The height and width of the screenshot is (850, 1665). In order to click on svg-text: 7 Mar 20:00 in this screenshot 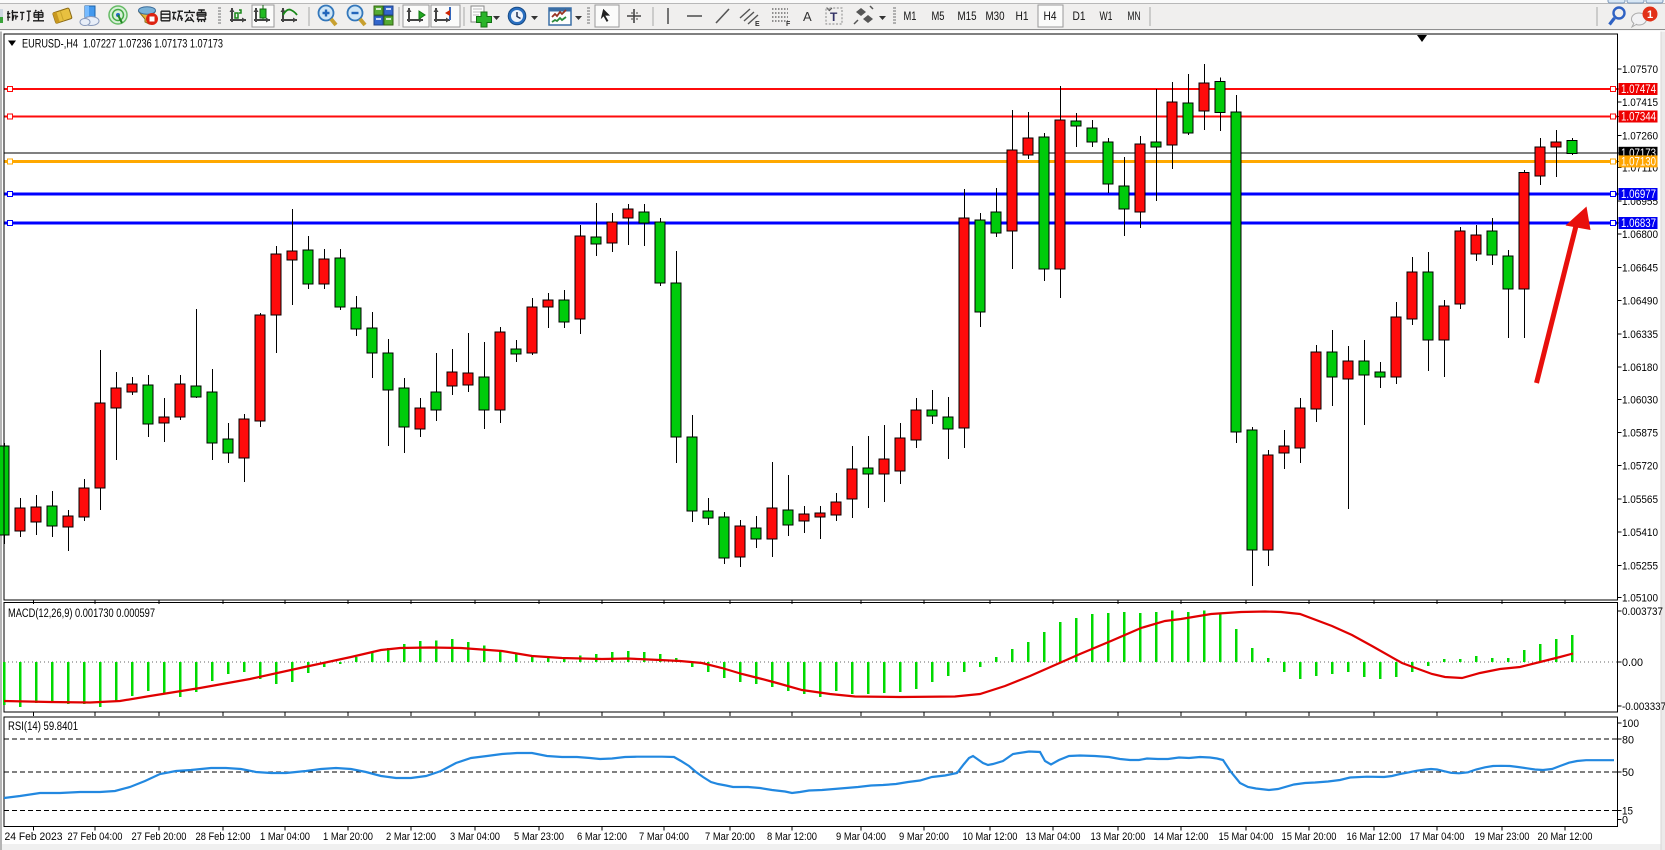, I will do `click(730, 837)`.